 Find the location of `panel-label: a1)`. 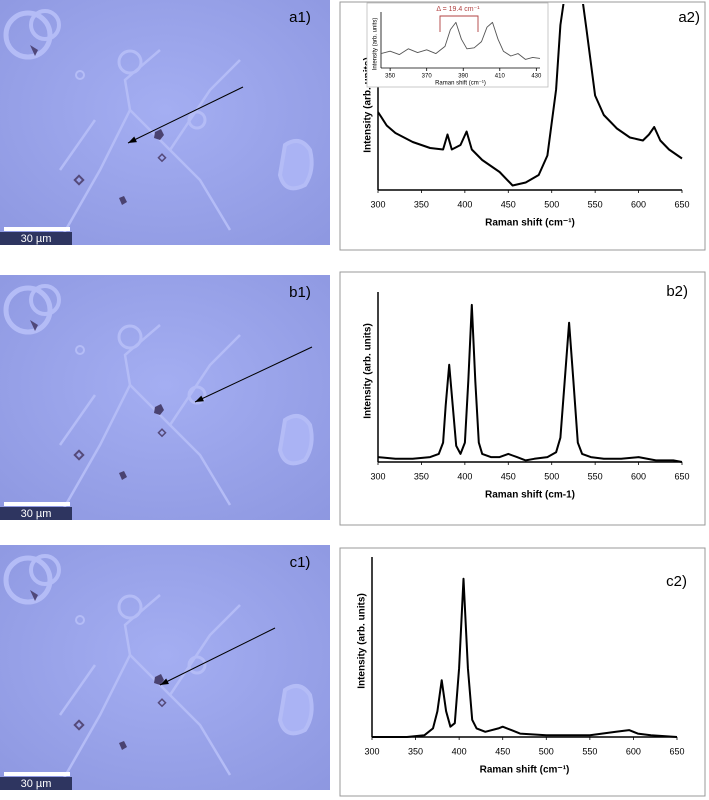

panel-label: a1) is located at coordinates (300, 17).